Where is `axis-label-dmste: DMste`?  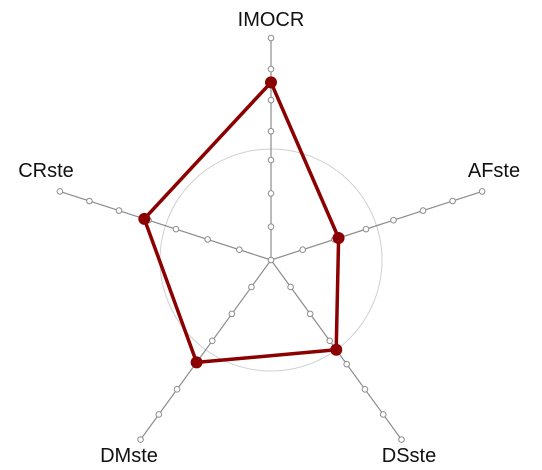 axis-label-dmste: DMste is located at coordinates (129, 456).